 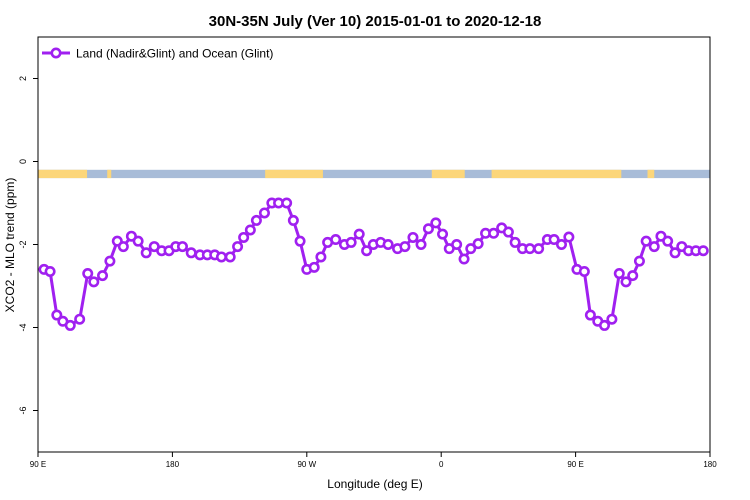 What do you see at coordinates (10, 245) in the screenshot?
I see `y-axis-label: XCO2 - MLO trend (ppm)` at bounding box center [10, 245].